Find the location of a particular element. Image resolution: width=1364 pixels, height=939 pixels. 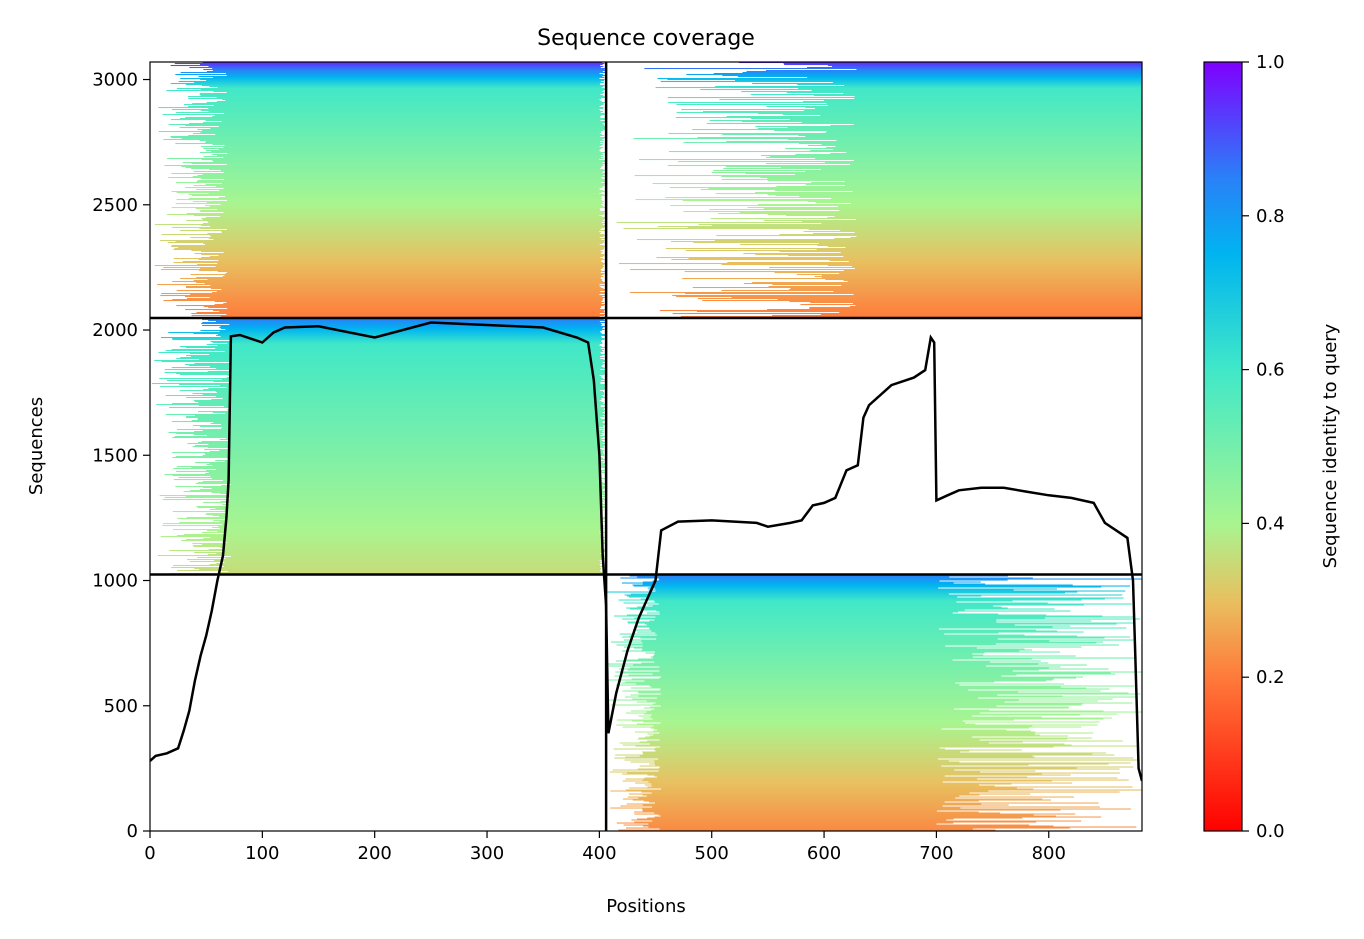

colorbar-label: Sequence identity to query is located at coordinates (1330, 445).